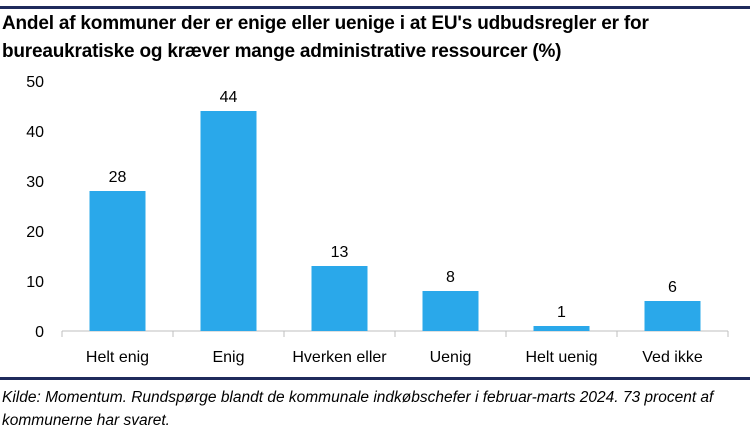  What do you see at coordinates (228, 221) in the screenshot?
I see `bar-enig` at bounding box center [228, 221].